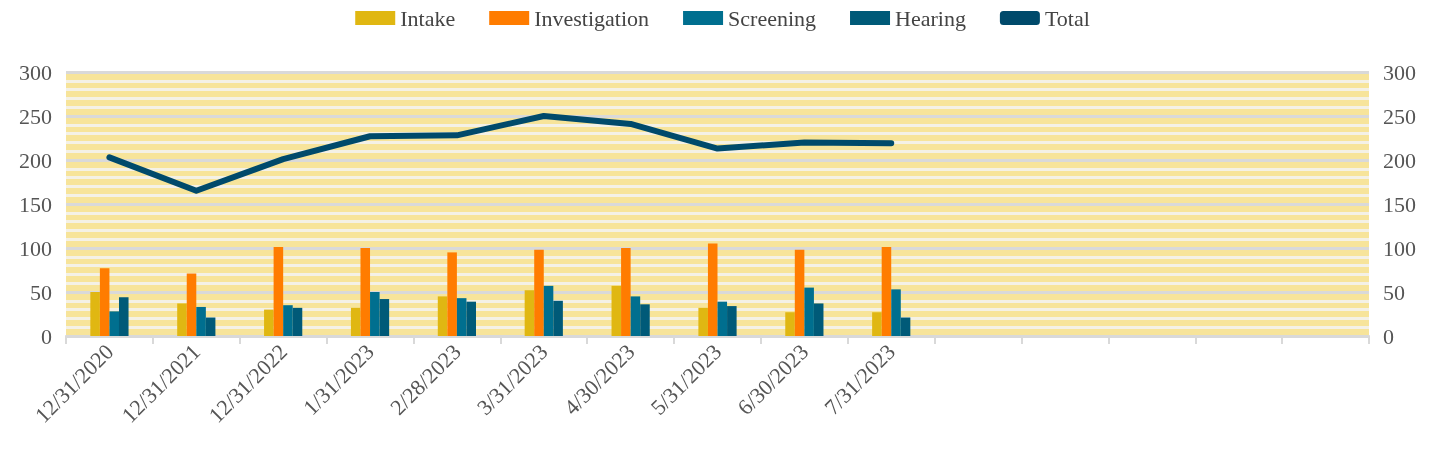  What do you see at coordinates (428, 18) in the screenshot?
I see `legend-label: Intake` at bounding box center [428, 18].